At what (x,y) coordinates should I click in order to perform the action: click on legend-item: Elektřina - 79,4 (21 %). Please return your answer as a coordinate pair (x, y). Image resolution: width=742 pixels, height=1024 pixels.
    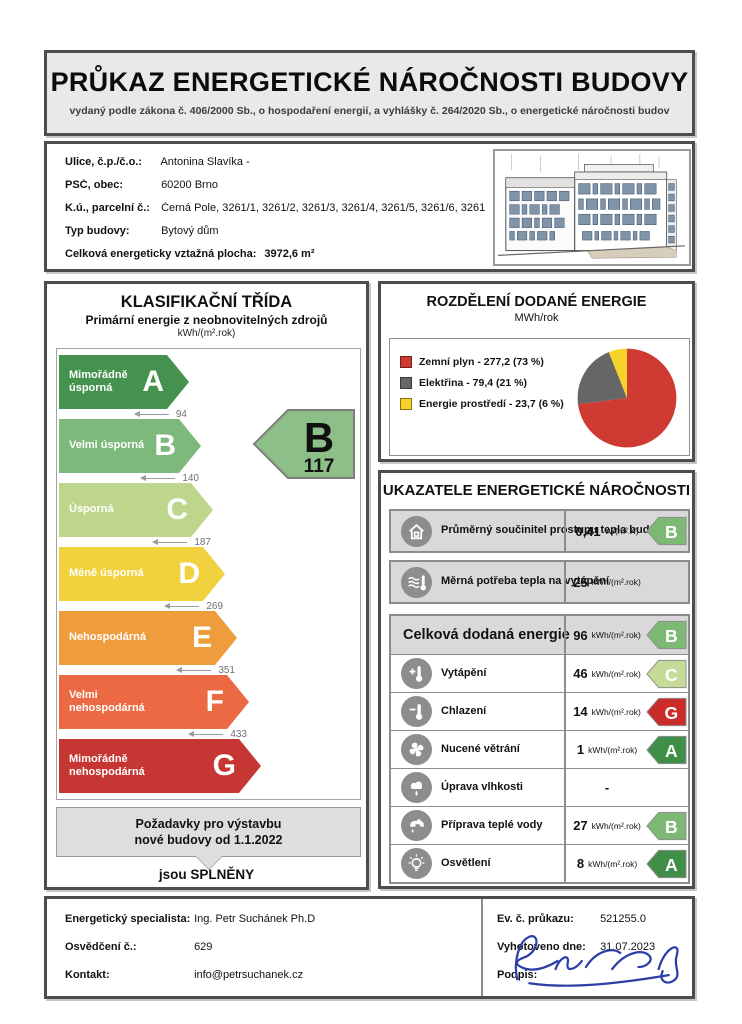
    Looking at the image, I should click on (482, 382).